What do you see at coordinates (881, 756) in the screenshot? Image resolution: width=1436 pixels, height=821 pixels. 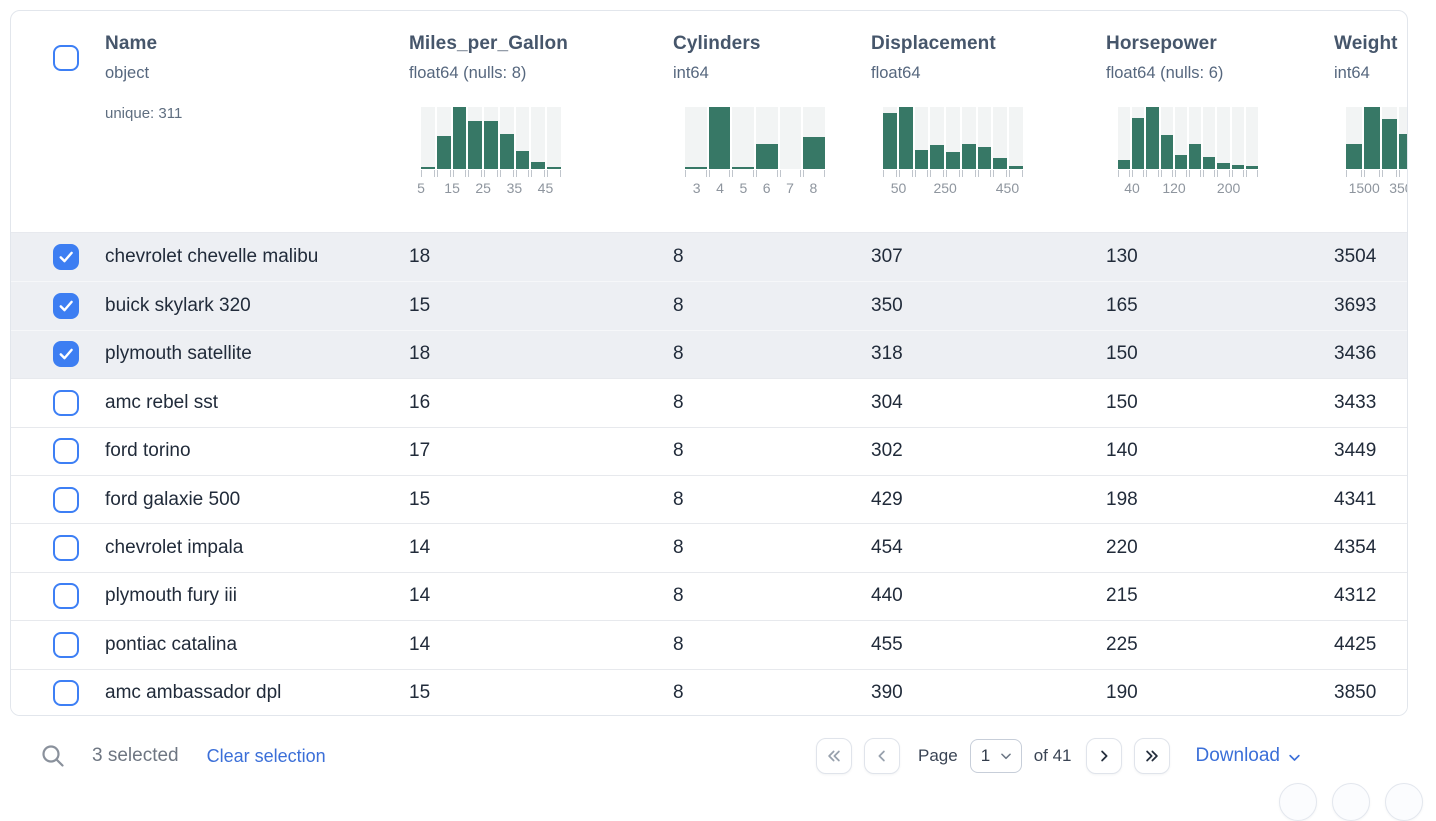 I see `previous-page-button` at bounding box center [881, 756].